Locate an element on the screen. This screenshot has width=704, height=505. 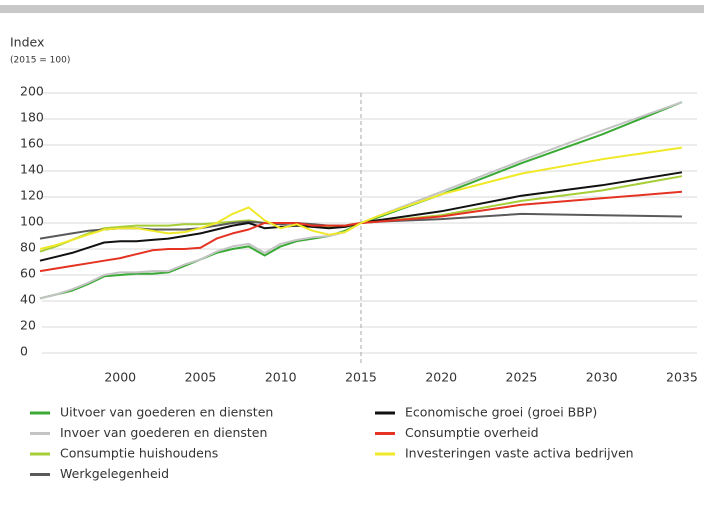
legend-label: Invoer van goederen en diensten is located at coordinates (163, 432).